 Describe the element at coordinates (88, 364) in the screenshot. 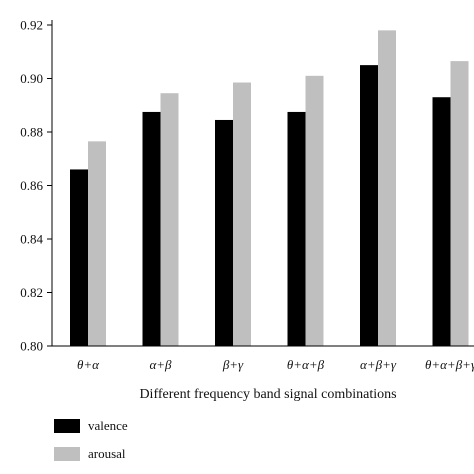

I see `x-tick-label: θ+α` at that location.